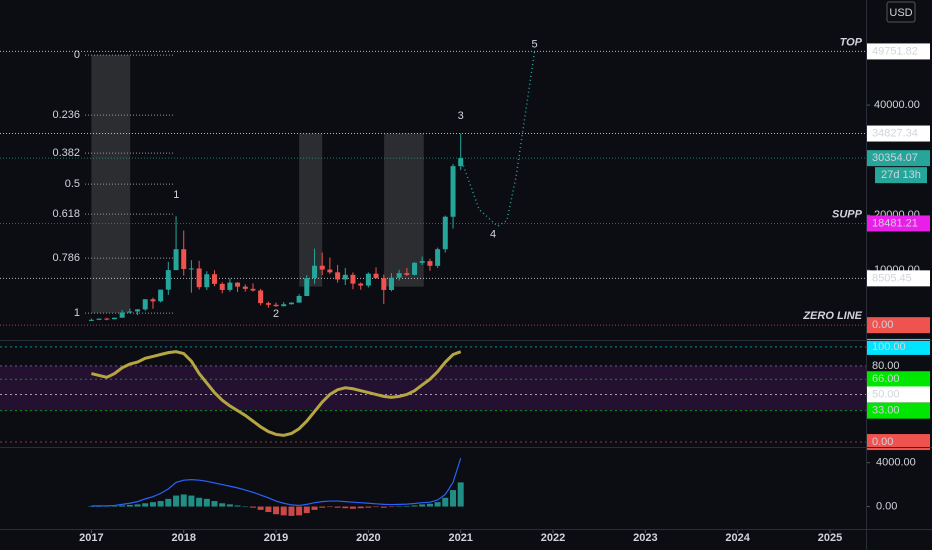 Image resolution: width=932 pixels, height=550 pixels. What do you see at coordinates (77, 55) in the screenshot?
I see `fib-label: 0` at bounding box center [77, 55].